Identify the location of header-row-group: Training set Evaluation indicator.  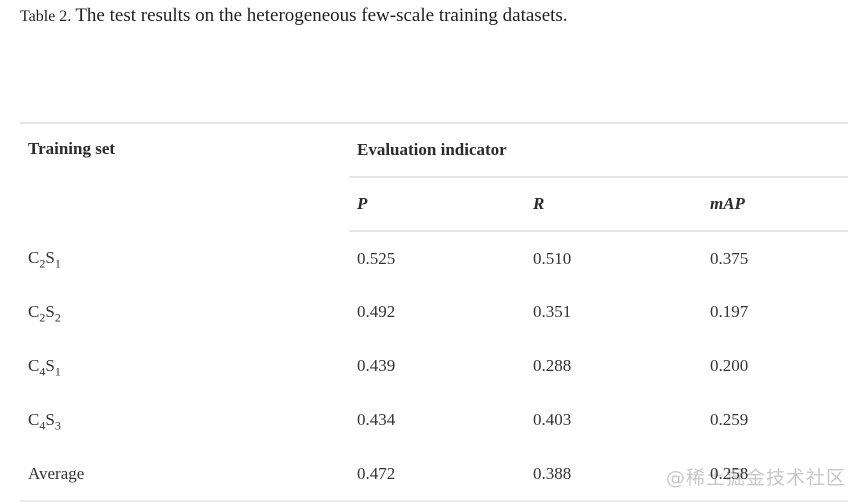
(434, 150).